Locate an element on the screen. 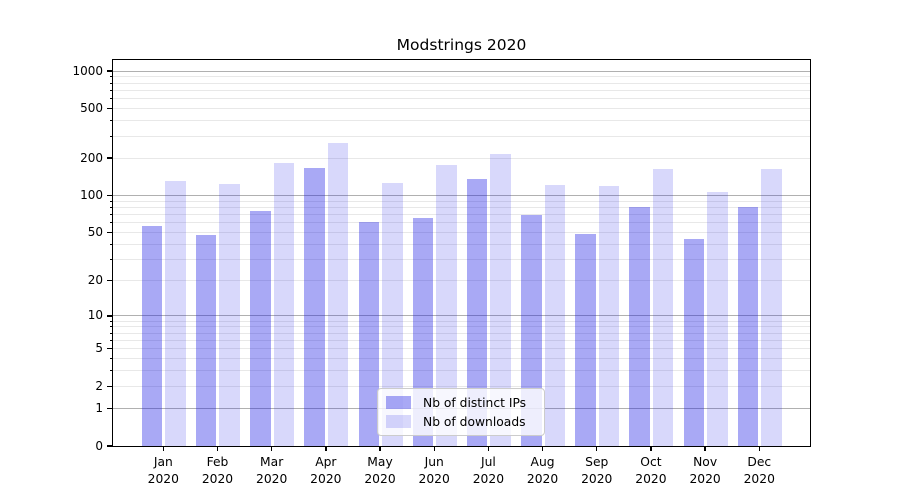 This screenshot has width=900, height=500. x-tick-label-jun: Jun 2020 is located at coordinates (434, 470).